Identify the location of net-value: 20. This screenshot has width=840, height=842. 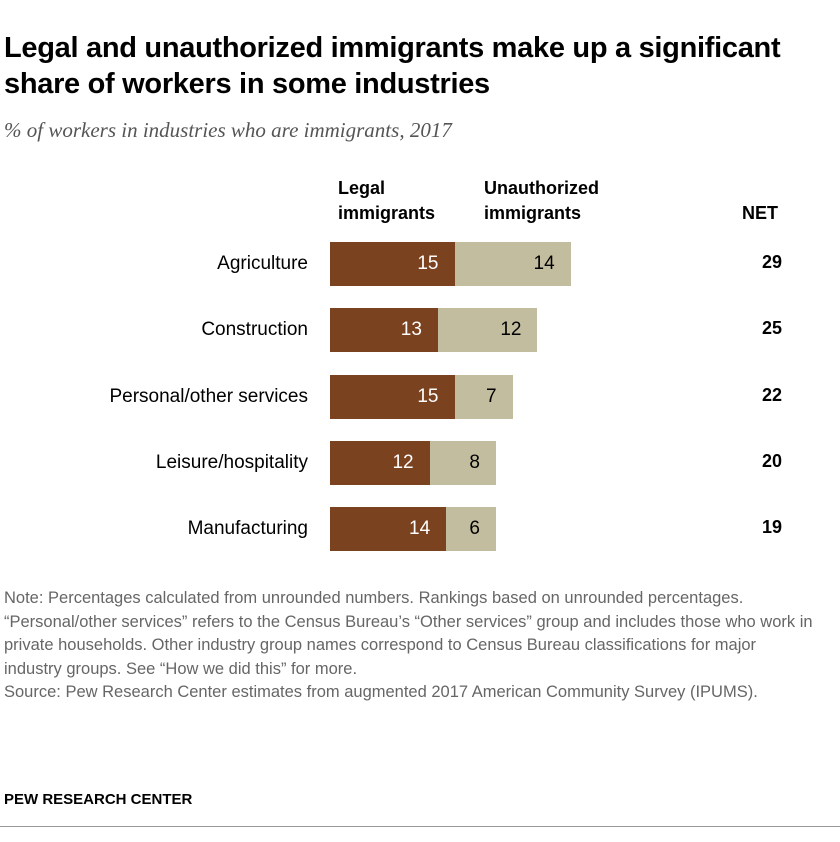
(771, 460).